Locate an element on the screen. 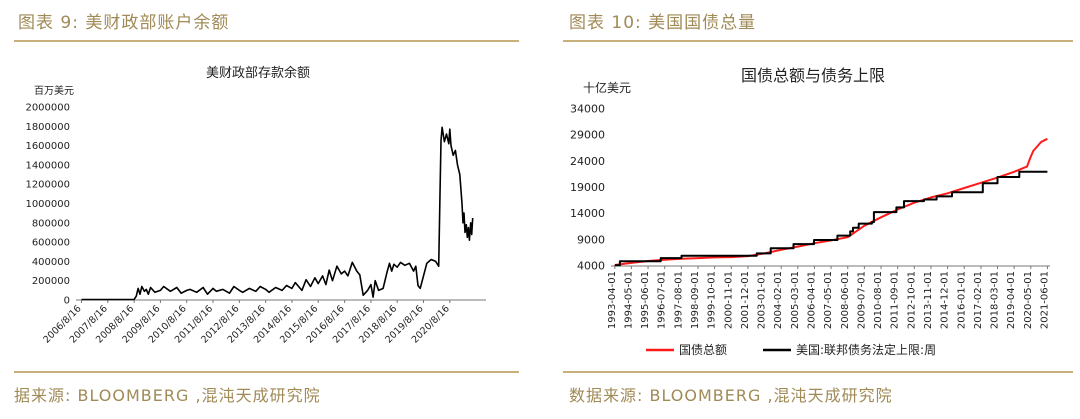  x-tick-label: 2003-01-01 is located at coordinates (762, 300).